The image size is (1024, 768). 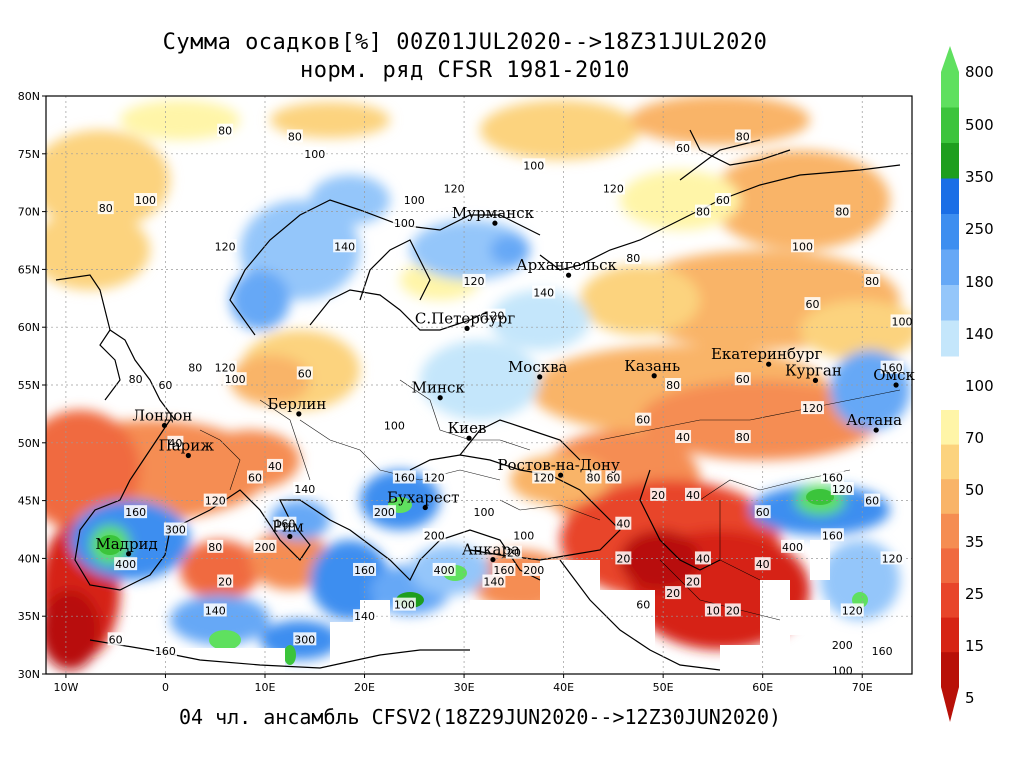 What do you see at coordinates (29, 327) in the screenshot?
I see `lat-label: 60N` at bounding box center [29, 327].